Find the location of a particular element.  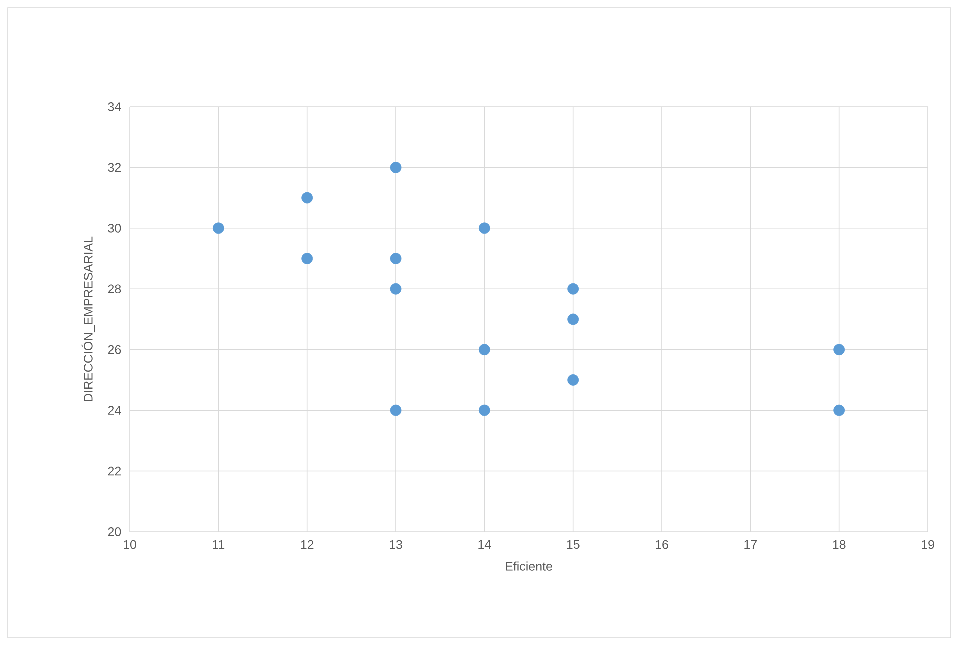

x-tick-label: 17 is located at coordinates (750, 544).